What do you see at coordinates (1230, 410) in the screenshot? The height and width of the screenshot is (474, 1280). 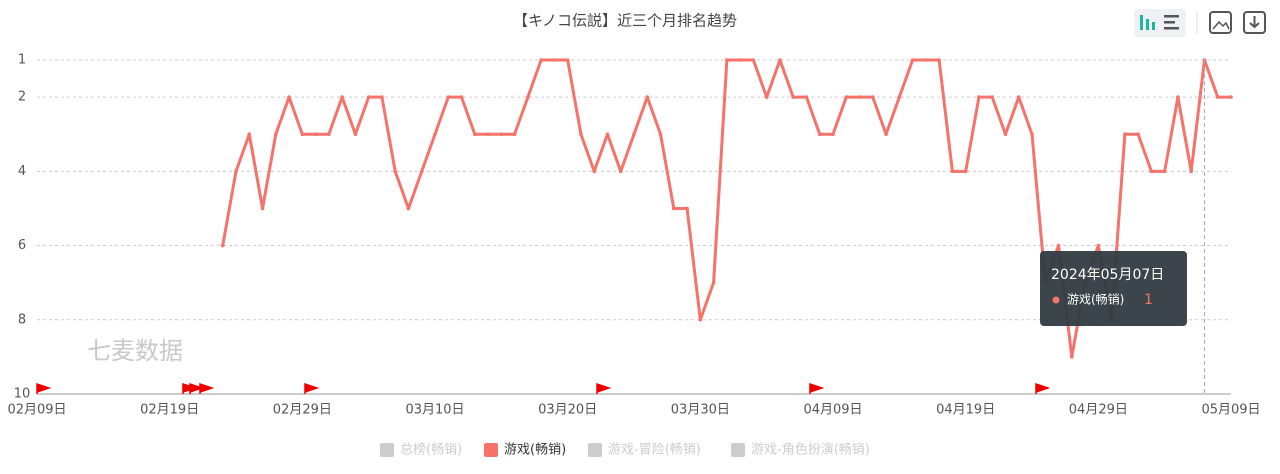 I see `x-tick-label: 05月09日` at bounding box center [1230, 410].